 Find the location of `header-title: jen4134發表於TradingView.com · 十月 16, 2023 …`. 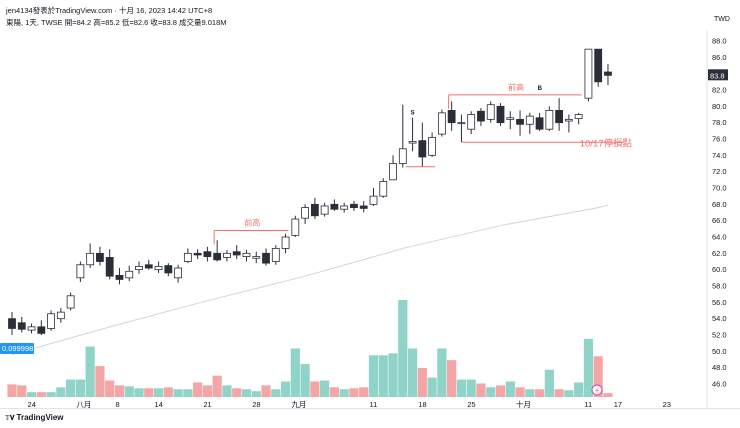

header-title: jen4134發表於TradingView.com · 十月 16, 2023 … is located at coordinates (109, 10).